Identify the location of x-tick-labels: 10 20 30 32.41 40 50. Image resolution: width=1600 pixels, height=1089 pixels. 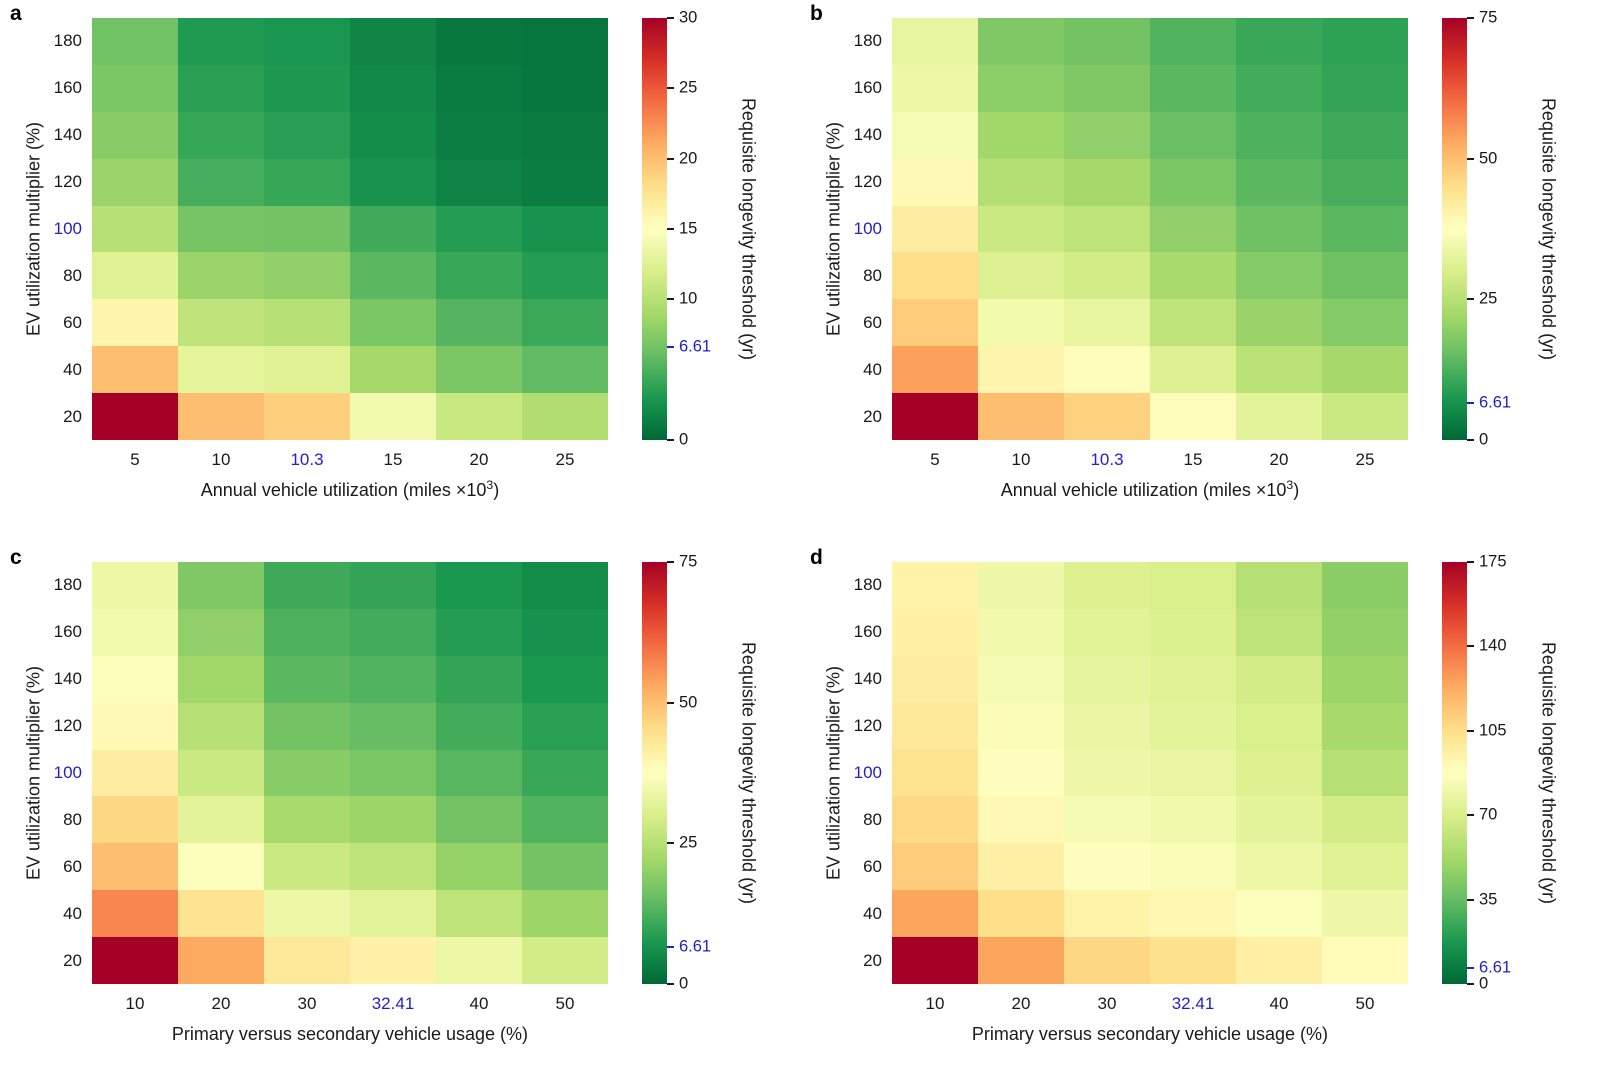
(350, 1005).